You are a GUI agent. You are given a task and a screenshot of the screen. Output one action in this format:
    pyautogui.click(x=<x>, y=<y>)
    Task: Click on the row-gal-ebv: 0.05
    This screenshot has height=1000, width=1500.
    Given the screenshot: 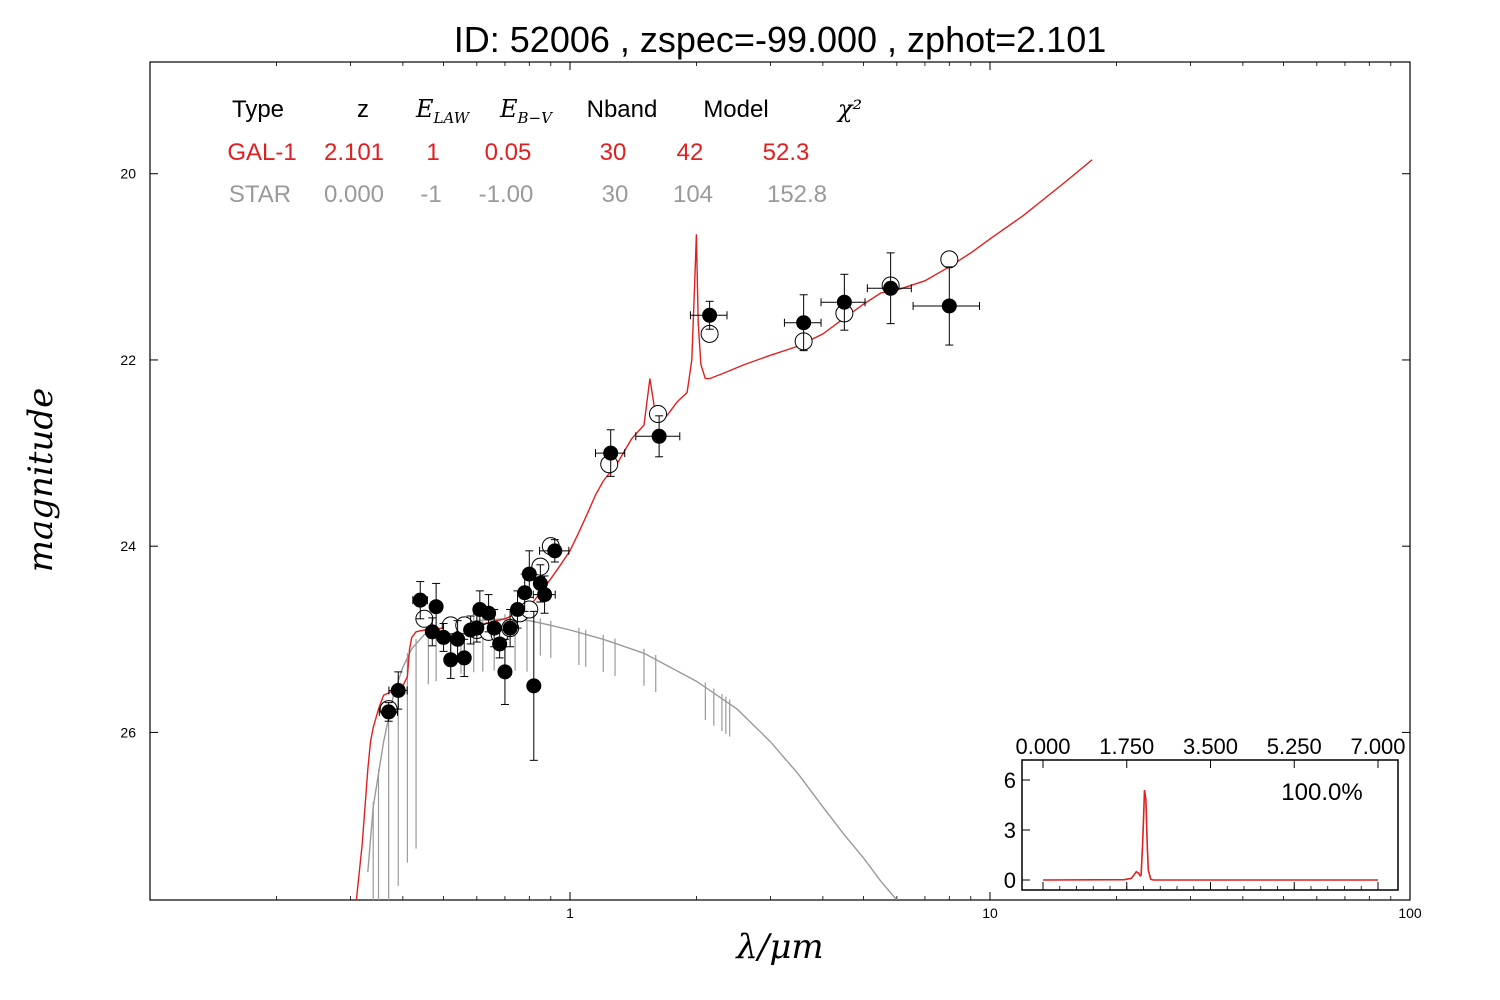 What is the action you would take?
    pyautogui.click(x=508, y=152)
    